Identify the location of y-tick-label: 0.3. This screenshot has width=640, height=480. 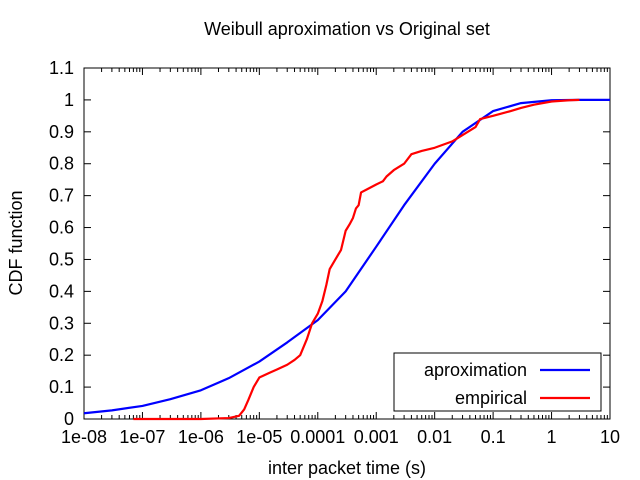
(61, 323).